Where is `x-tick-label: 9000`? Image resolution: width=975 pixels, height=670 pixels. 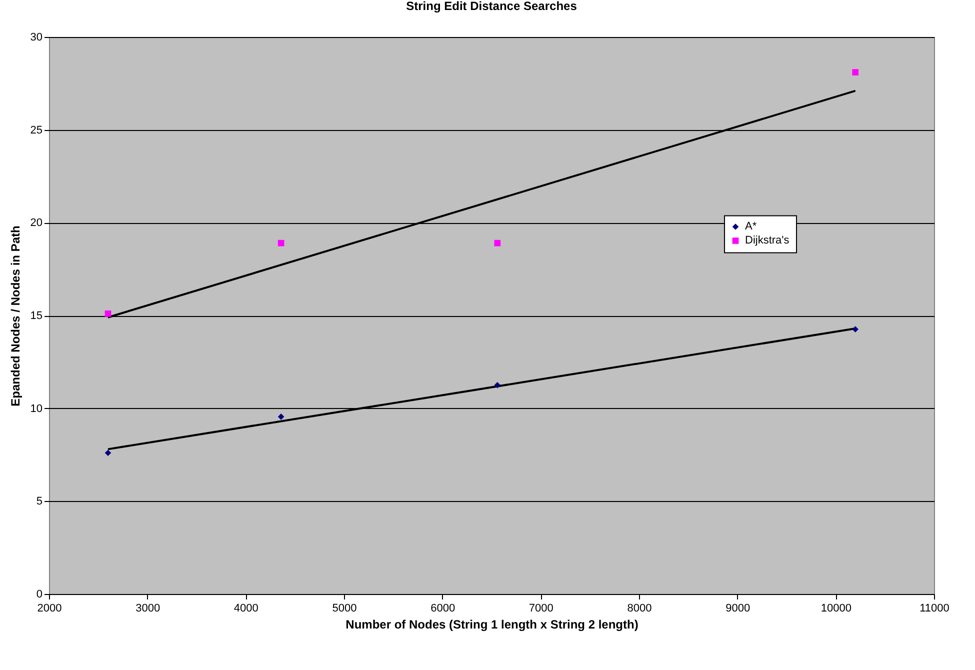 x-tick-label: 9000 is located at coordinates (738, 608).